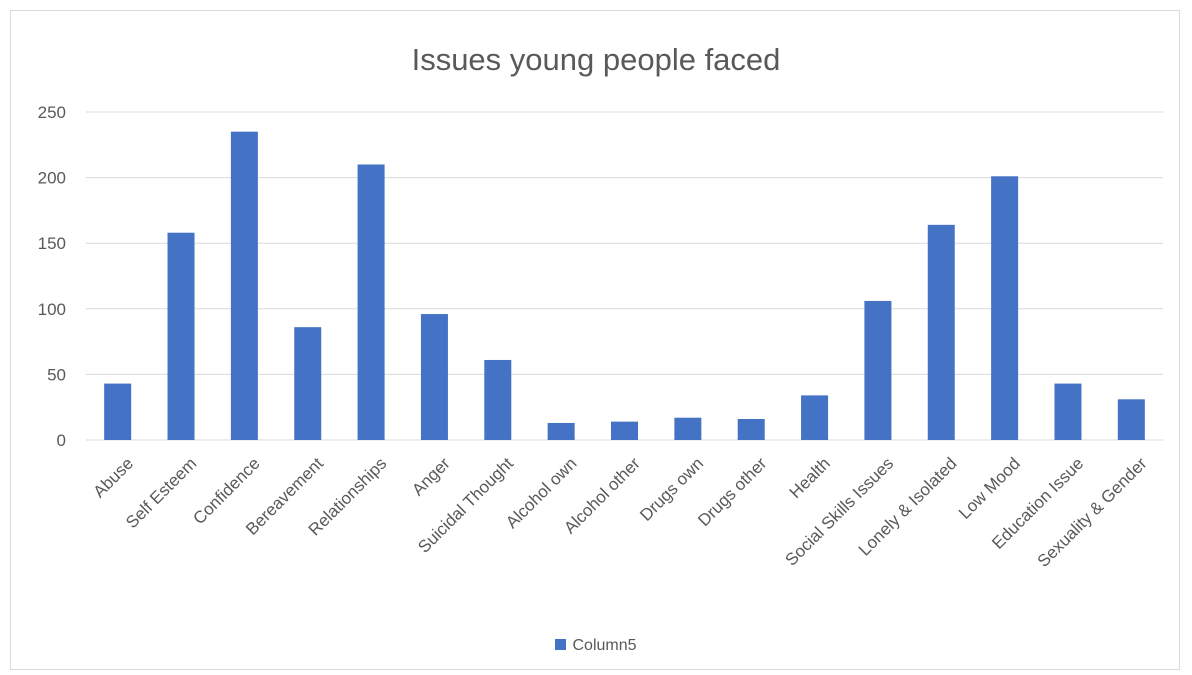  Describe the element at coordinates (61, 440) in the screenshot. I see `y-tick-label: 0` at that location.